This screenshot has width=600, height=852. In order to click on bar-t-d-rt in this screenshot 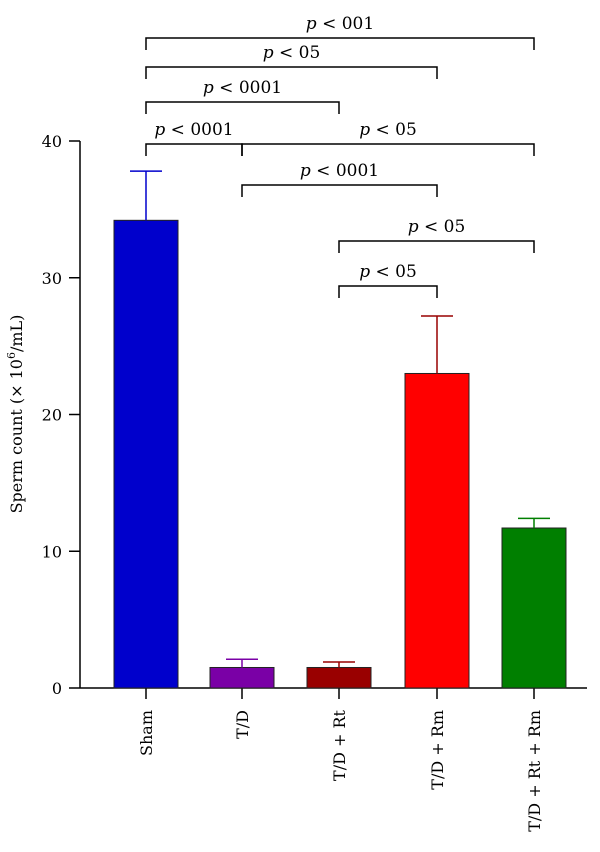, I will do `click(339, 677)`.